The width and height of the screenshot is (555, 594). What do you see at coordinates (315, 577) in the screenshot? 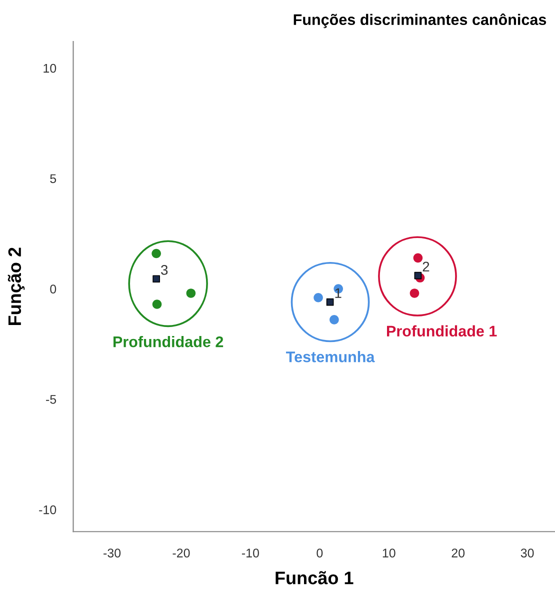
I see `x-axis-title: Funcão 1` at bounding box center [315, 577].